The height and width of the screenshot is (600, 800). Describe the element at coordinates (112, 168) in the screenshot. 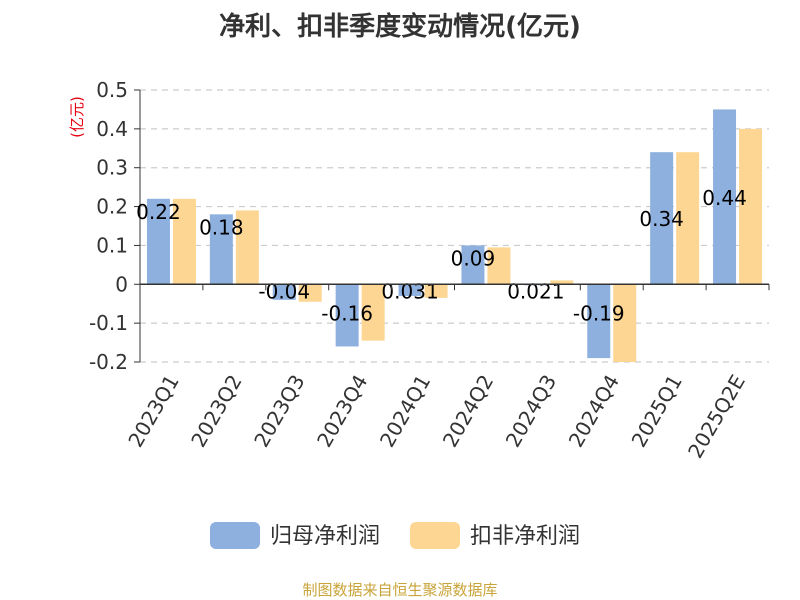

I see `y-tick-label: 0.3` at that location.